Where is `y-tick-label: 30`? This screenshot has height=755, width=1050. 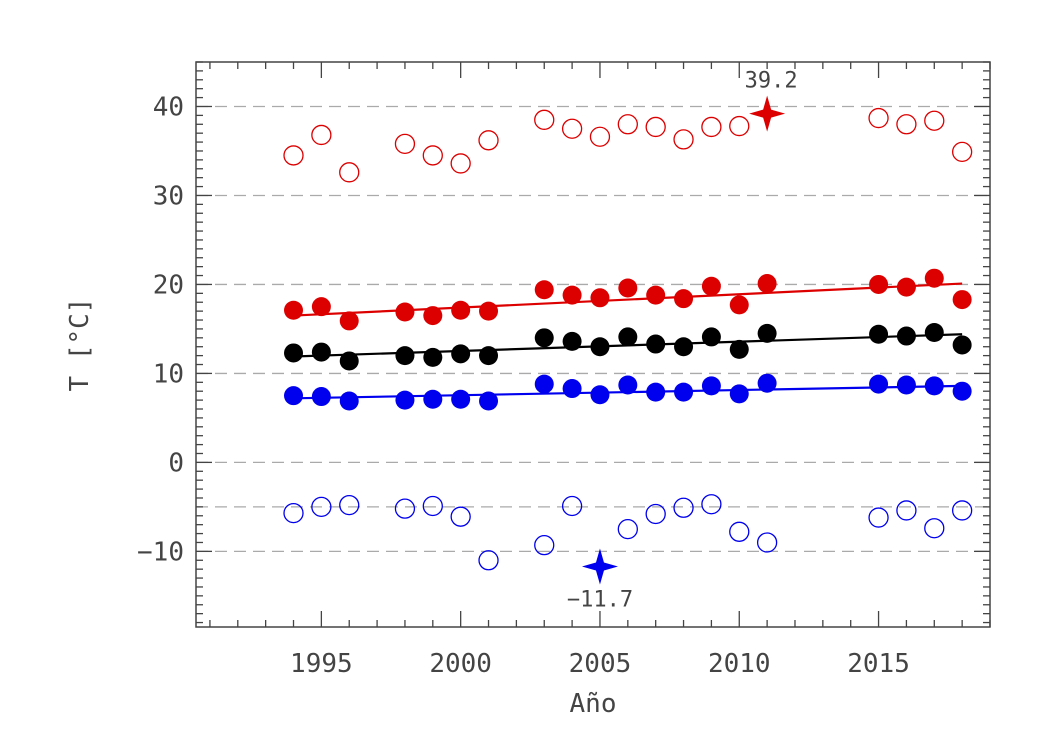
y-tick-label: 30 is located at coordinates (168, 196).